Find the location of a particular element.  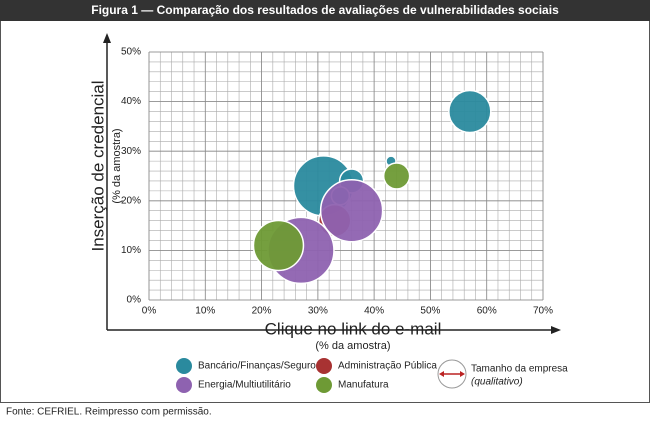

x-tick-label: 40% is located at coordinates (374, 311).